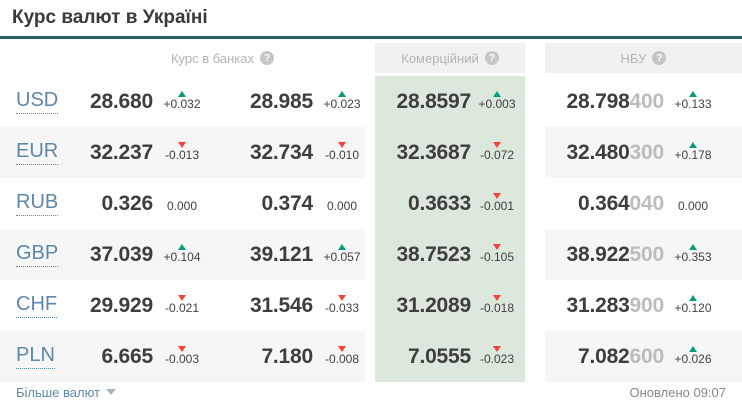 The width and height of the screenshot is (742, 402). I want to click on bank-sell-value: 28.985, so click(281, 101).